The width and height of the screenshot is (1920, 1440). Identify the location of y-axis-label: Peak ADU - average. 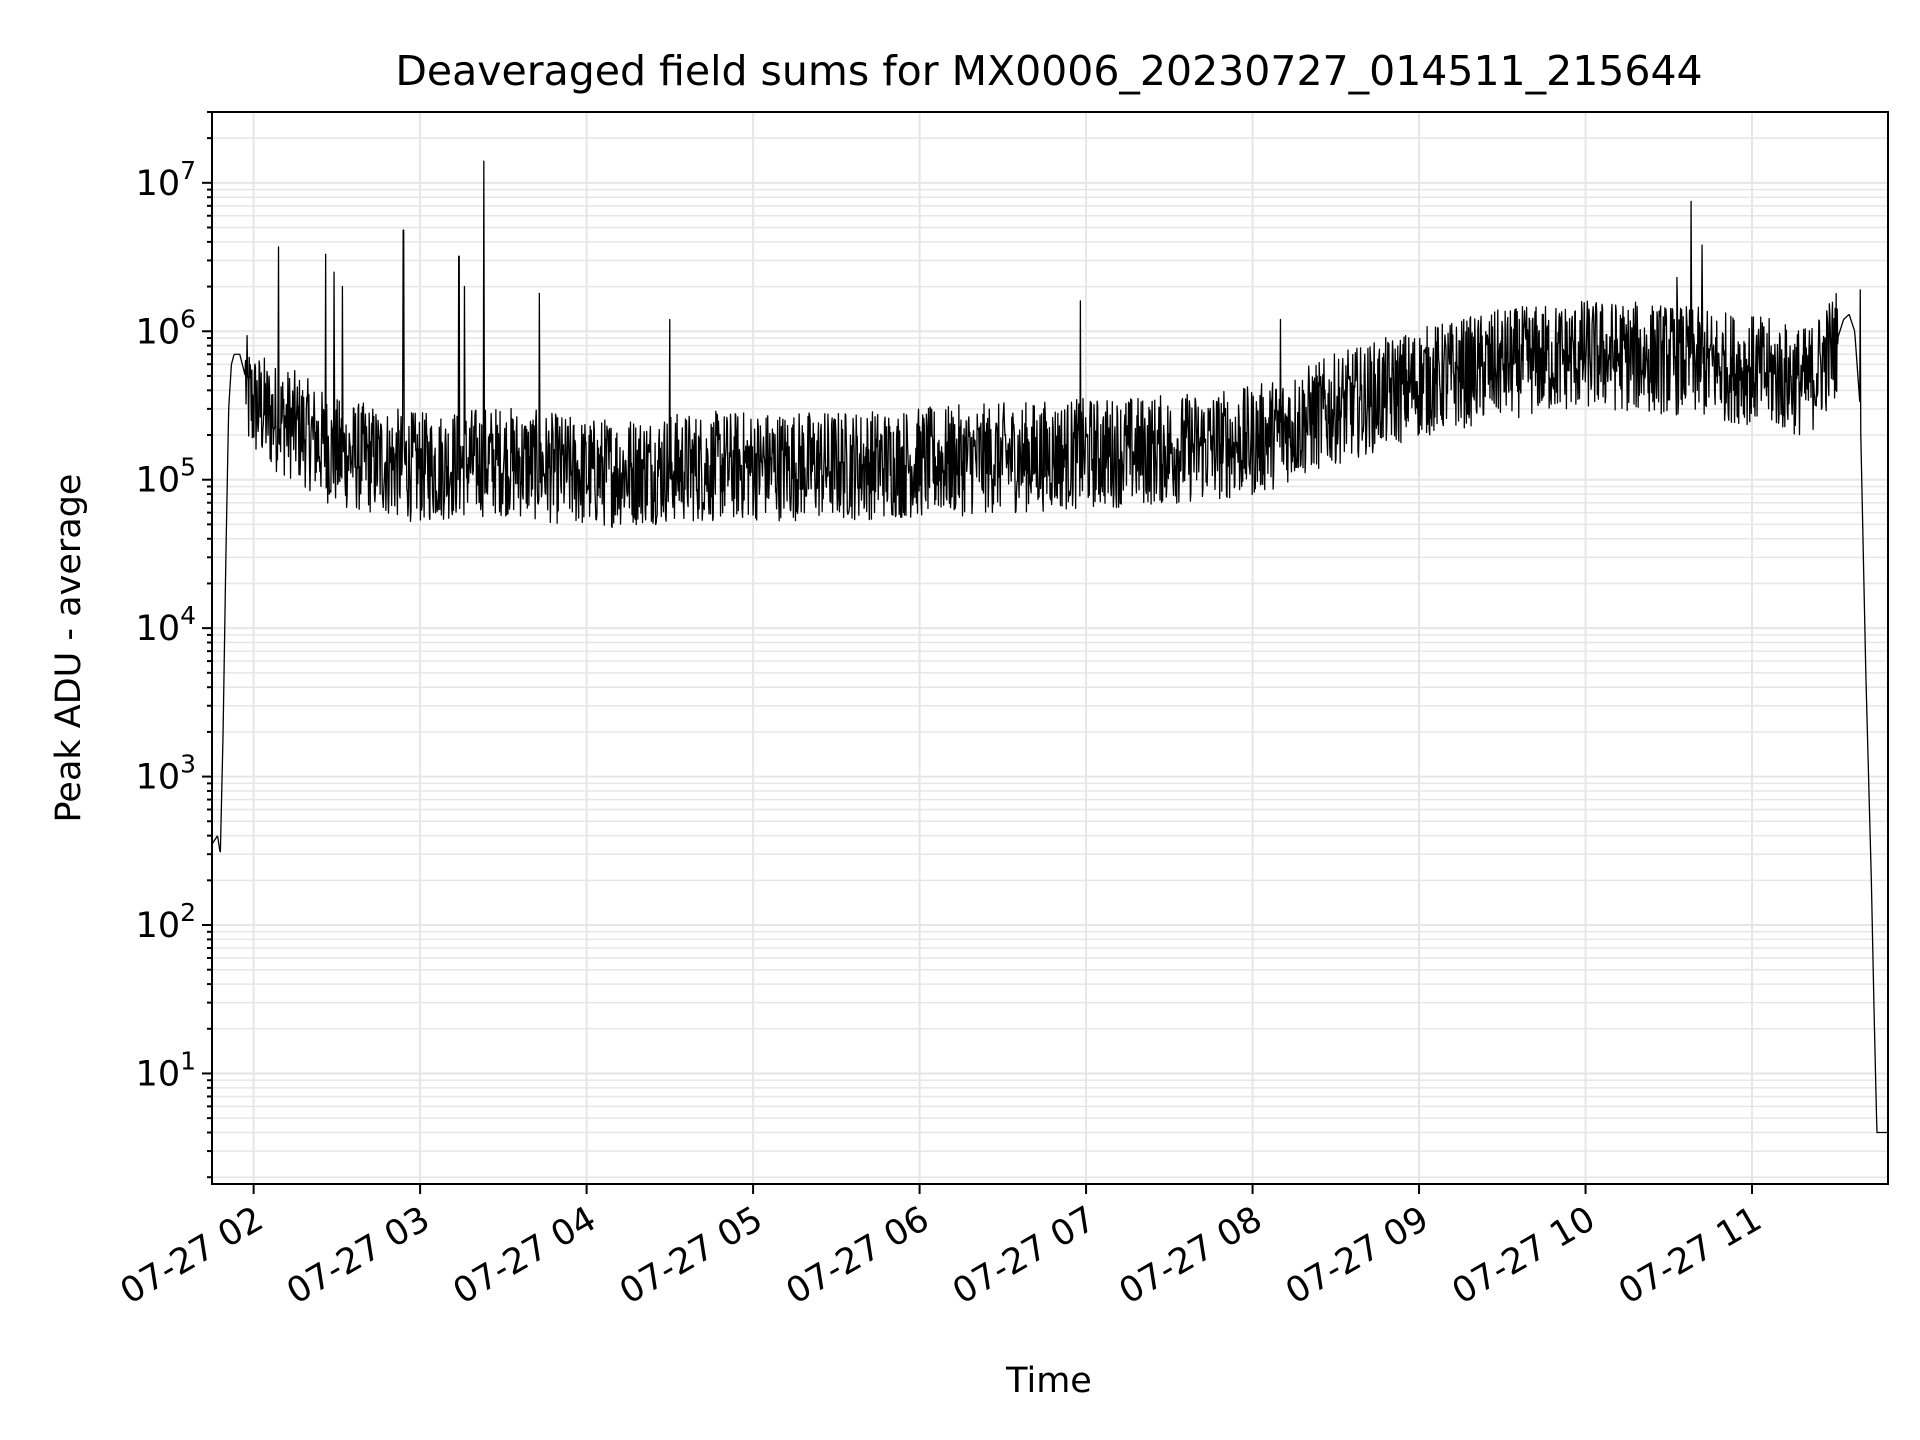
(69, 648).